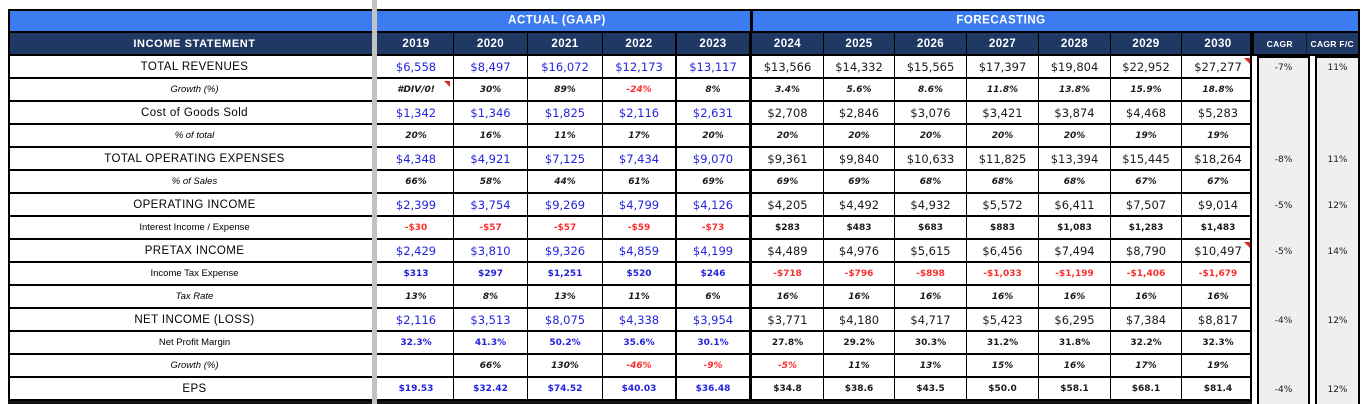 This screenshot has width=1367, height=404. Describe the element at coordinates (416, 135) in the screenshot. I see `cell-2019: 20%` at that location.